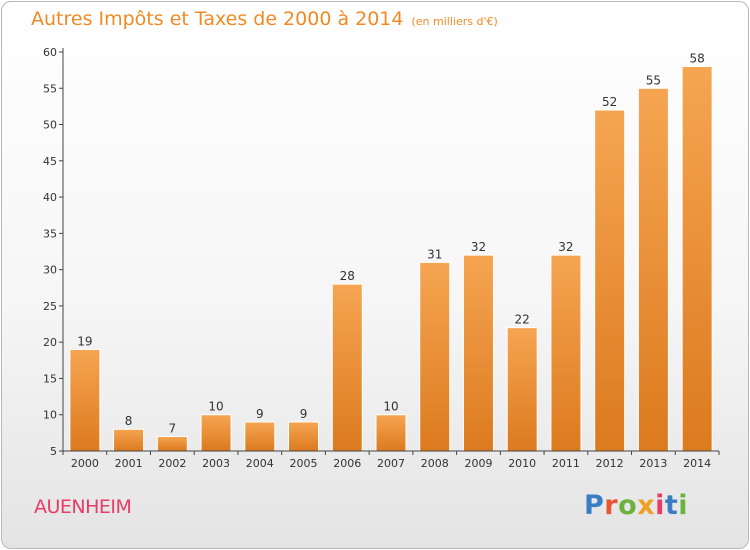 This screenshot has height=550, width=750. Describe the element at coordinates (53, 451) in the screenshot. I see `y-tick-label: 5` at that location.